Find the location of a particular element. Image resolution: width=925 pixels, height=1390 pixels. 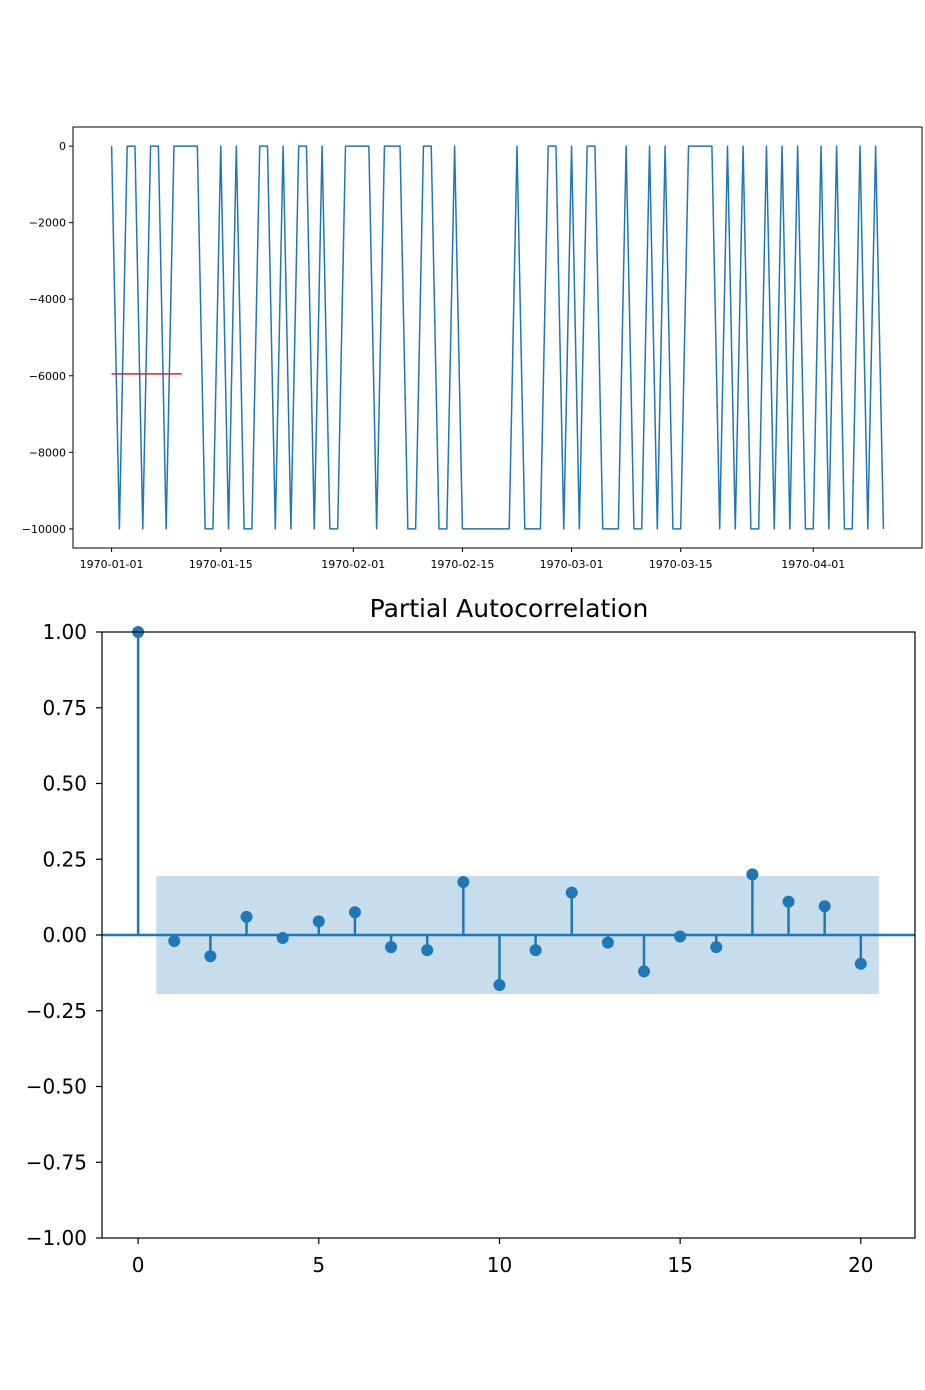

y-tick-label: 0.50 is located at coordinates (64, 784).